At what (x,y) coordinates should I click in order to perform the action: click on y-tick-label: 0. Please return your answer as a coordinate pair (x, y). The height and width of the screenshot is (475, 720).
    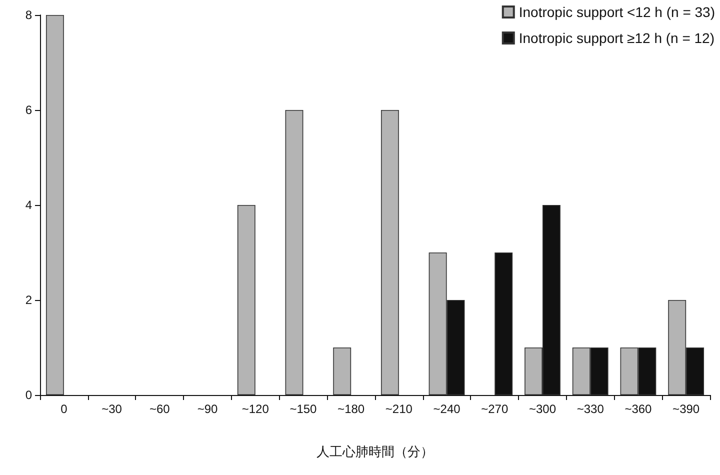
    Looking at the image, I should click on (28, 395).